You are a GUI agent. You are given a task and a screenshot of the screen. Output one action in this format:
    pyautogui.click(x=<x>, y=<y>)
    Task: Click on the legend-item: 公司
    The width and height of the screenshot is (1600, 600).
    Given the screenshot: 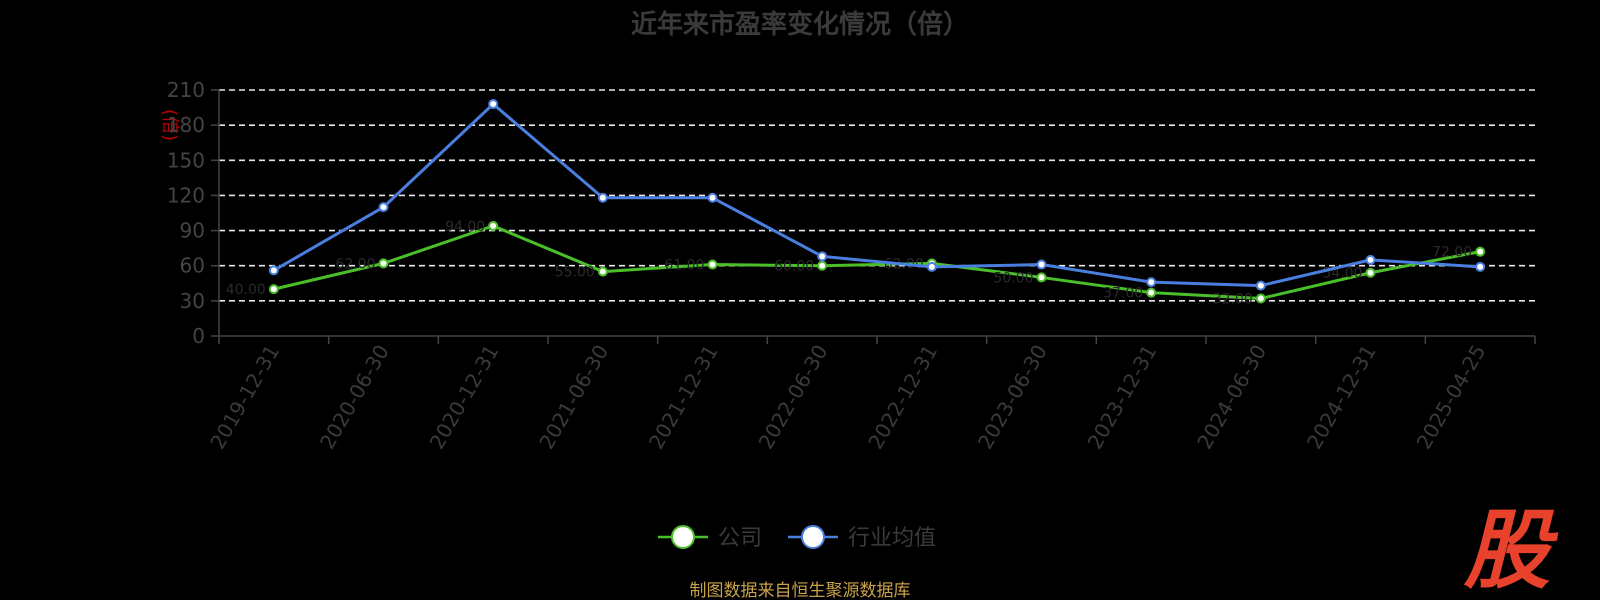 What is the action you would take?
    pyautogui.click(x=710, y=538)
    